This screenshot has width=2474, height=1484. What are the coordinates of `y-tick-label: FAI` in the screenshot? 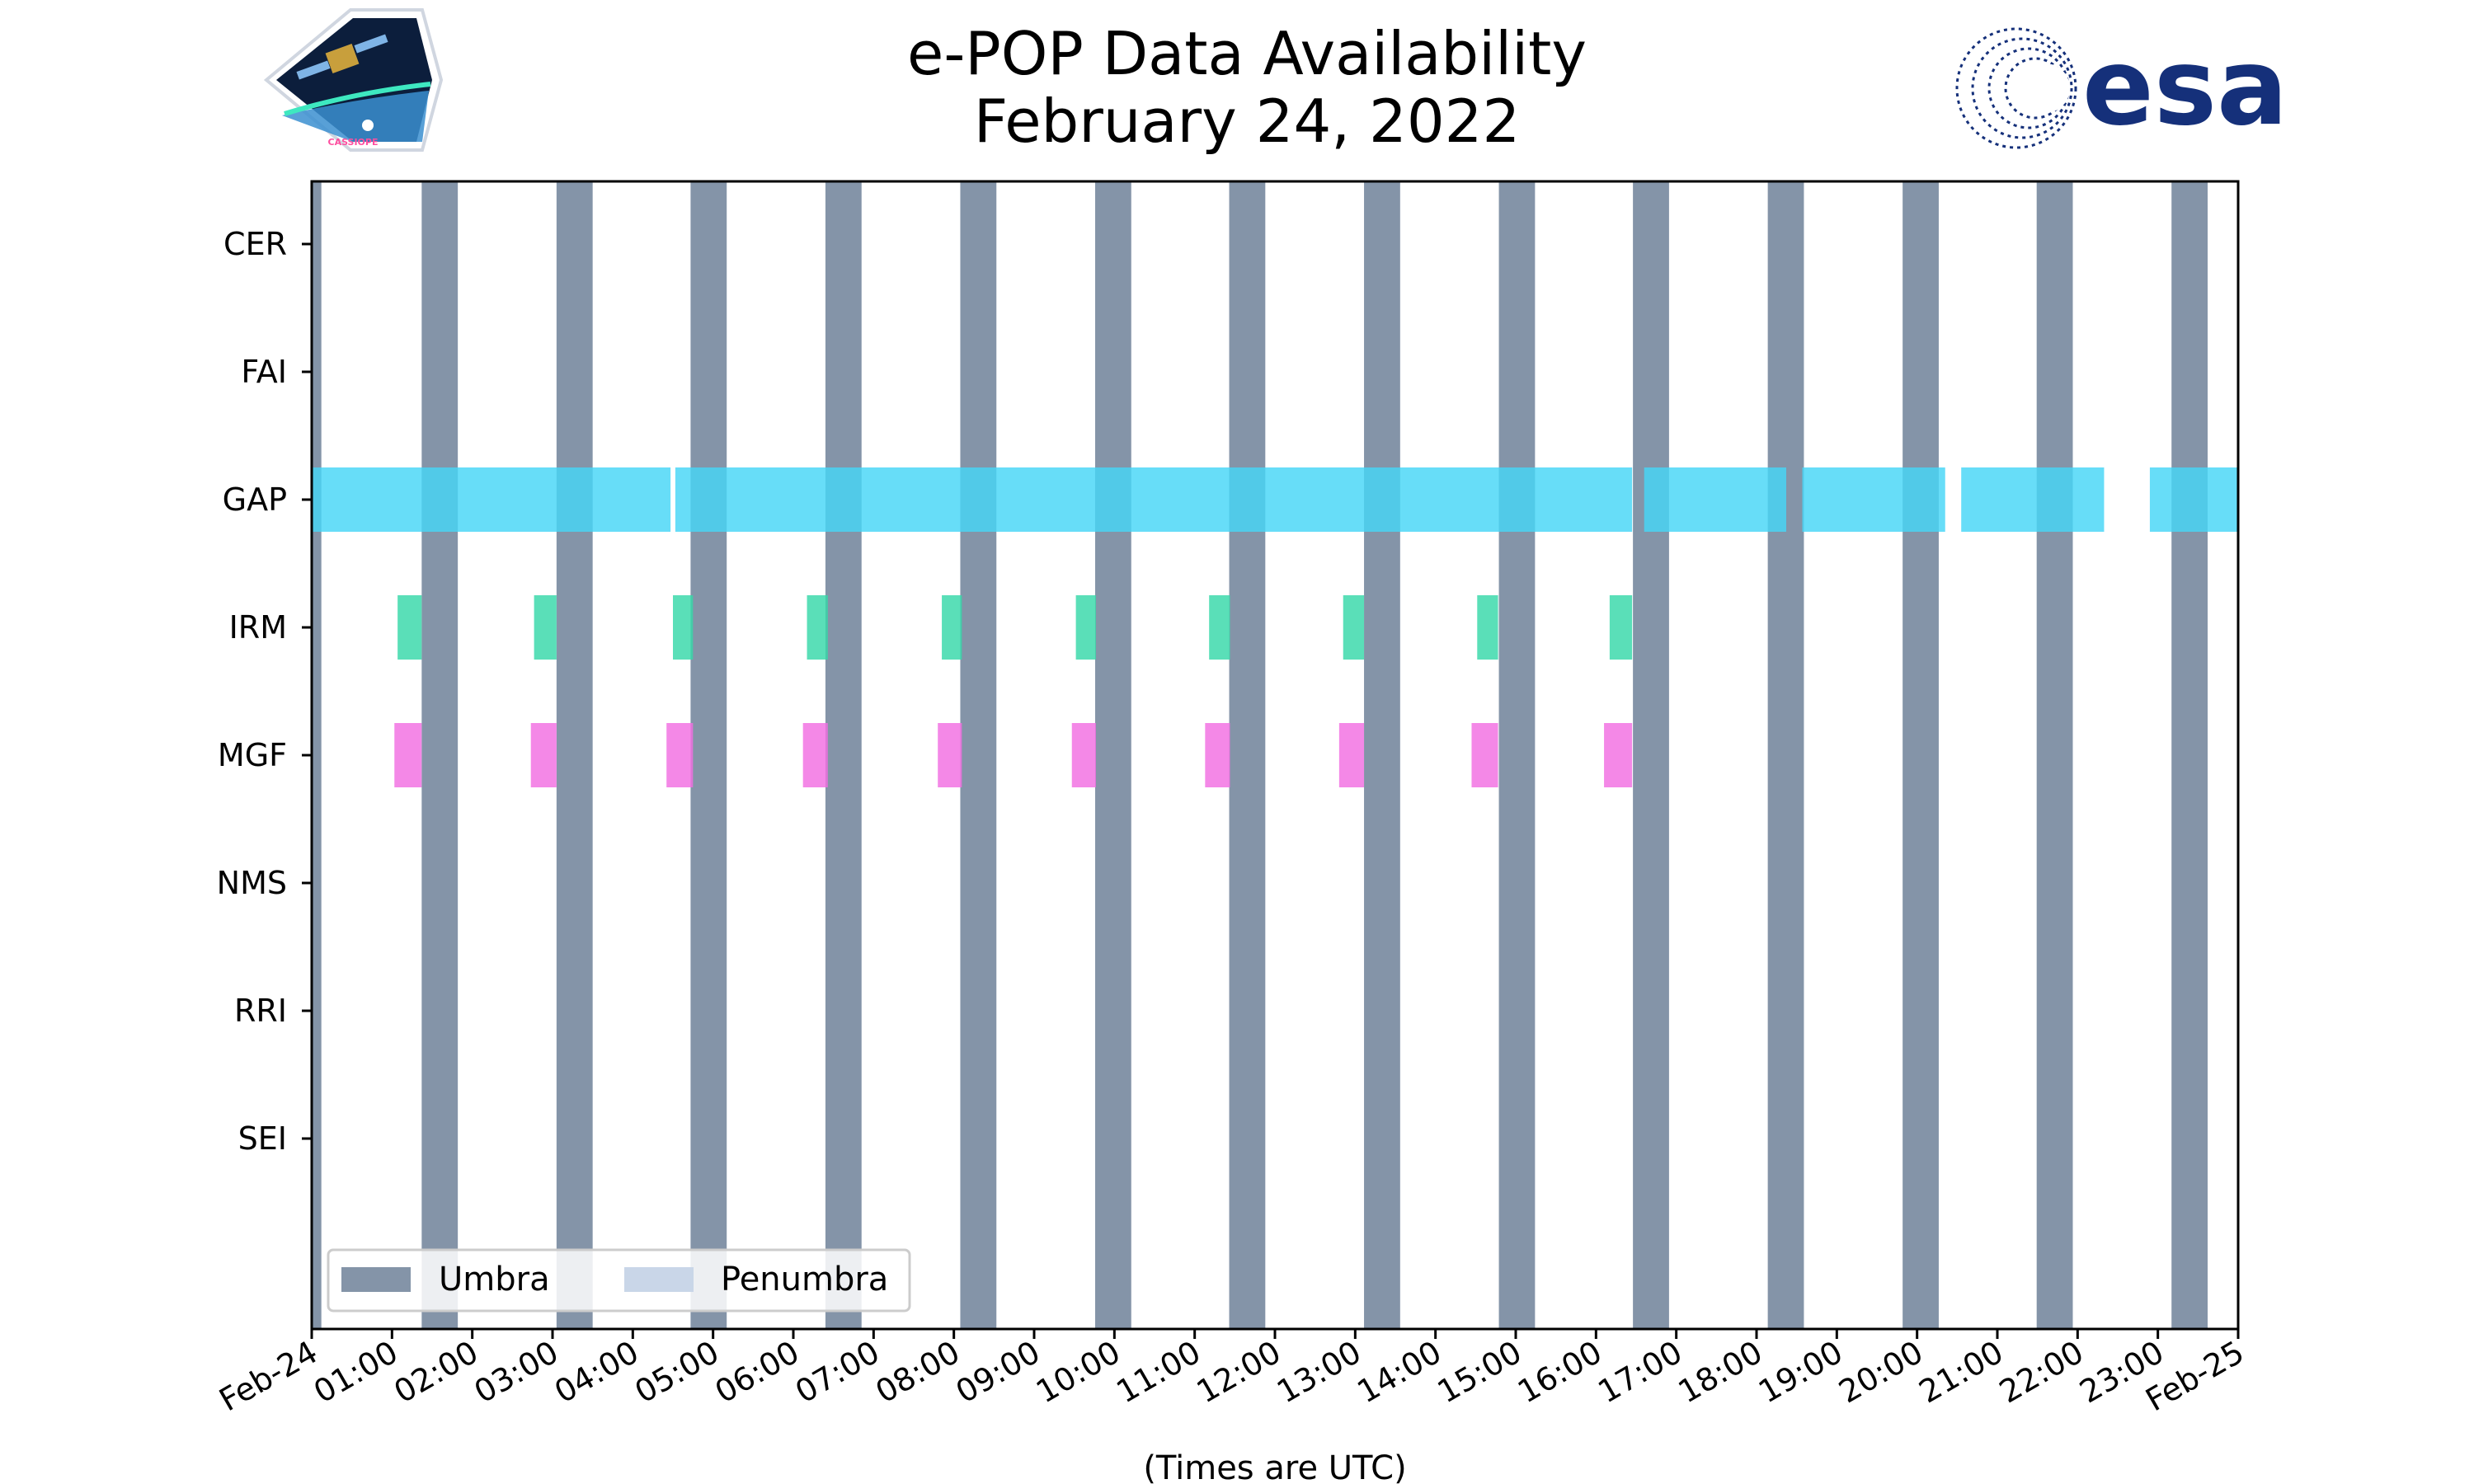 It's located at (264, 372).